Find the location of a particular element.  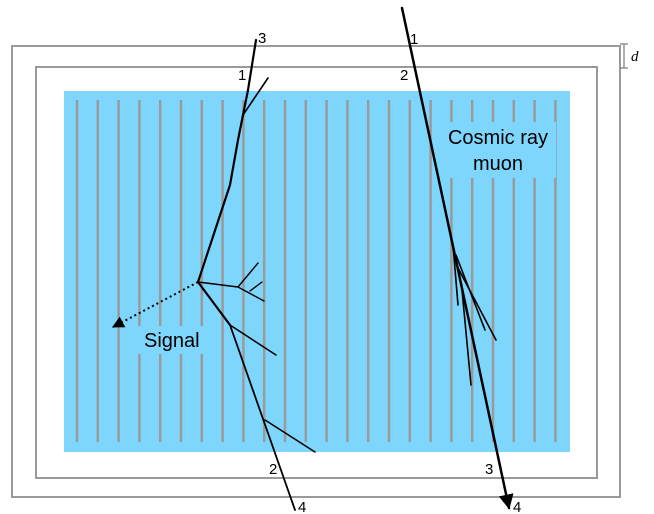

muon-point-bottom-outer: 4 is located at coordinates (517, 506).